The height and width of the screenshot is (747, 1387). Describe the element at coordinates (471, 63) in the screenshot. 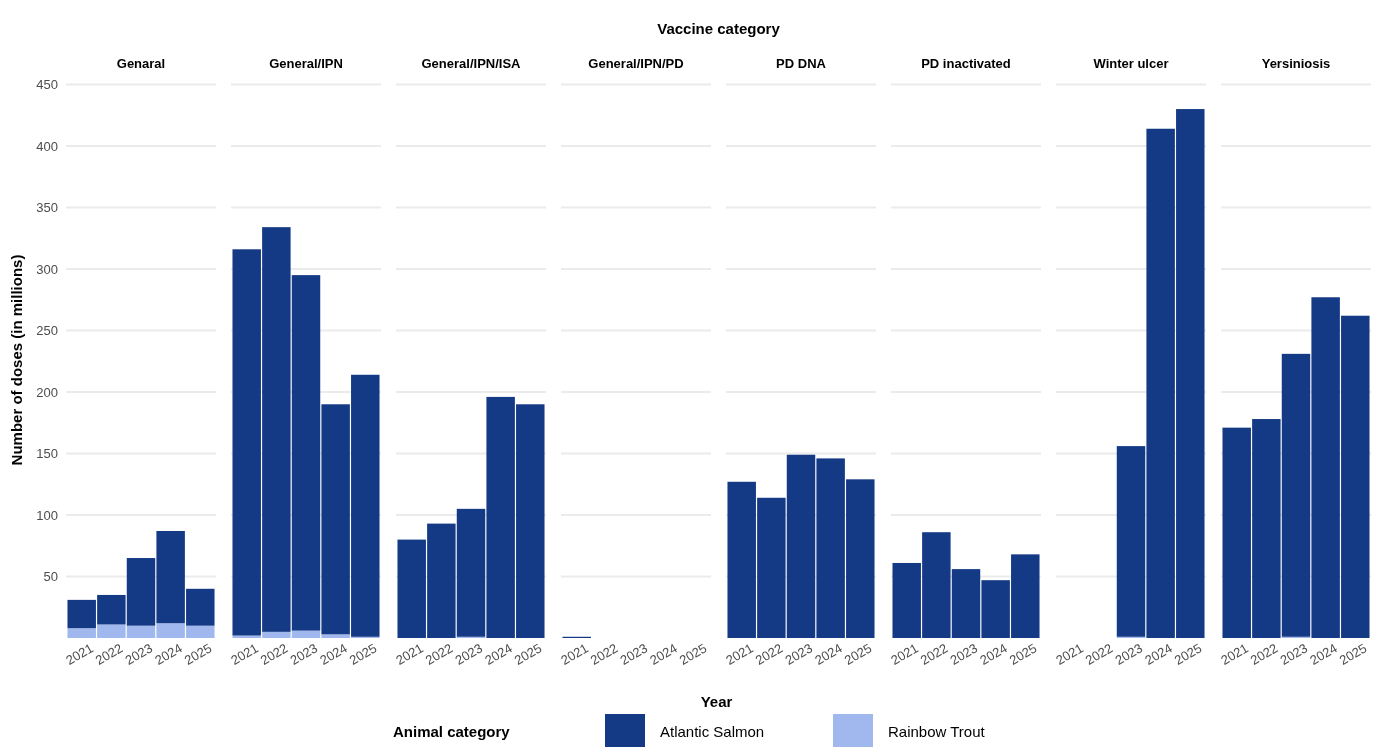

I see `chart-title: General/IPN/ISA` at that location.